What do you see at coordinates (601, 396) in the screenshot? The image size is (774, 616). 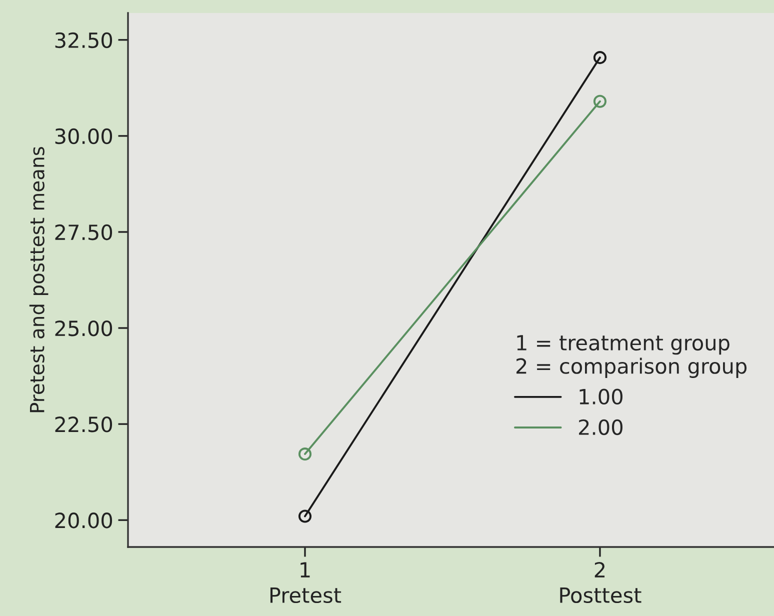 I see `legend-label: 1.00` at bounding box center [601, 396].